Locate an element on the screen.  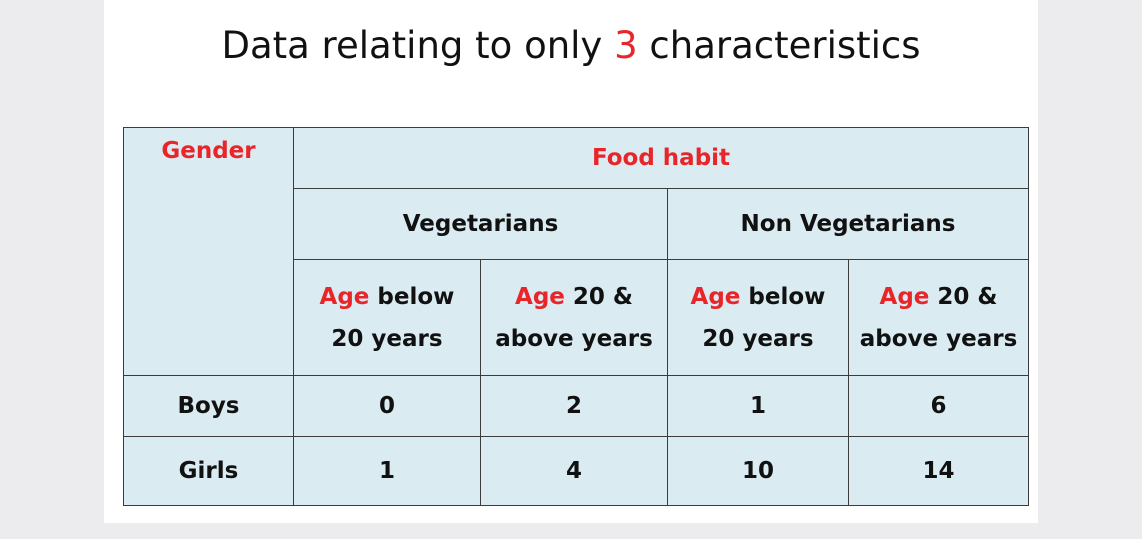
gender-header-cell: Gender is located at coordinates (208, 251).